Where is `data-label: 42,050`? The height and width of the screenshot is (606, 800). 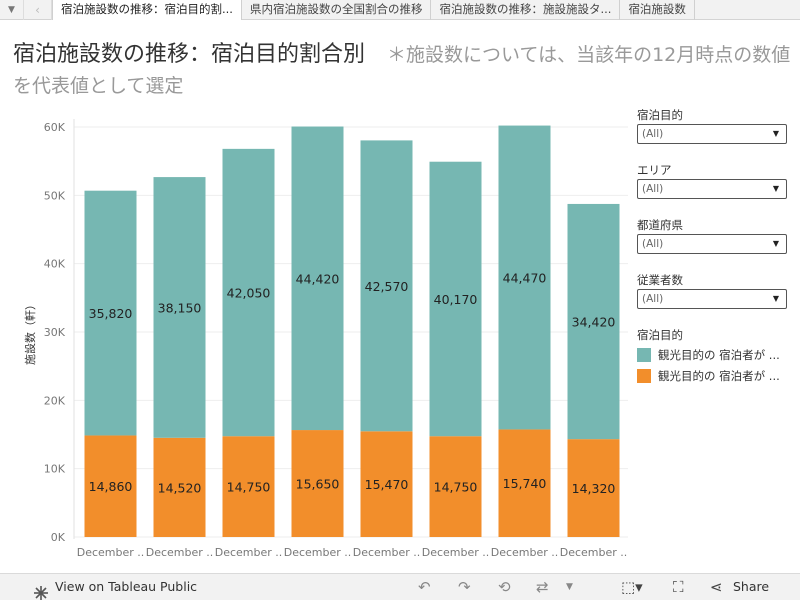 data-label: 42,050 is located at coordinates (249, 293).